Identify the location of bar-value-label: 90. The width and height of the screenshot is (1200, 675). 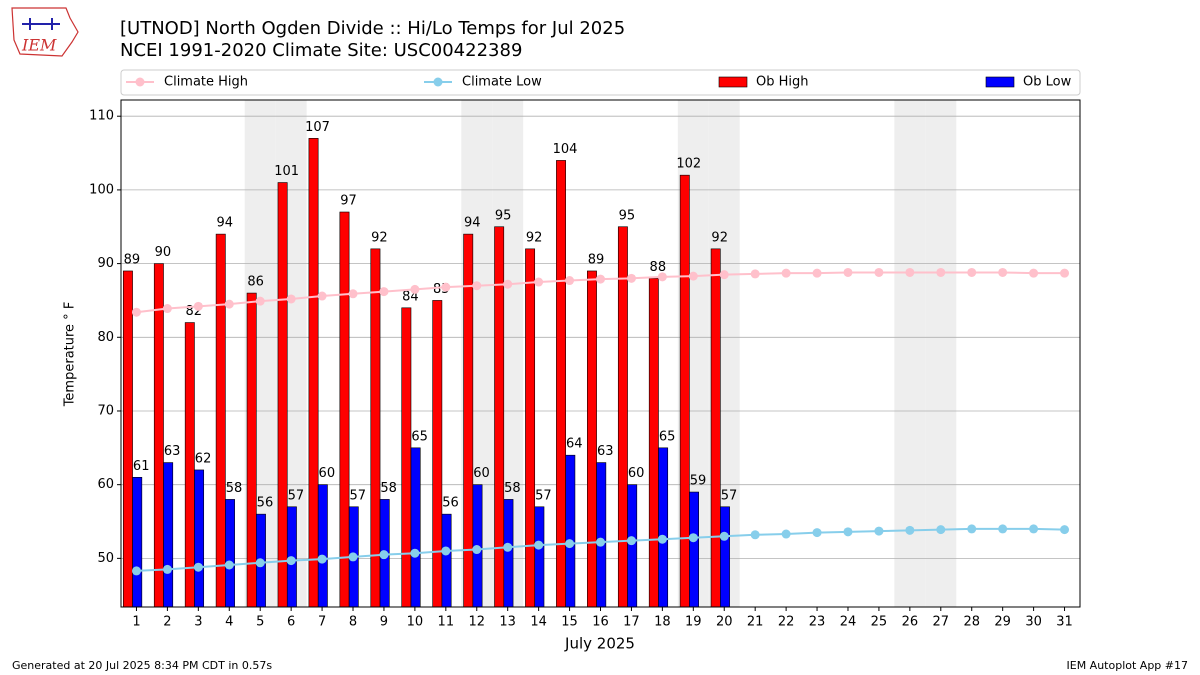
(163, 252).